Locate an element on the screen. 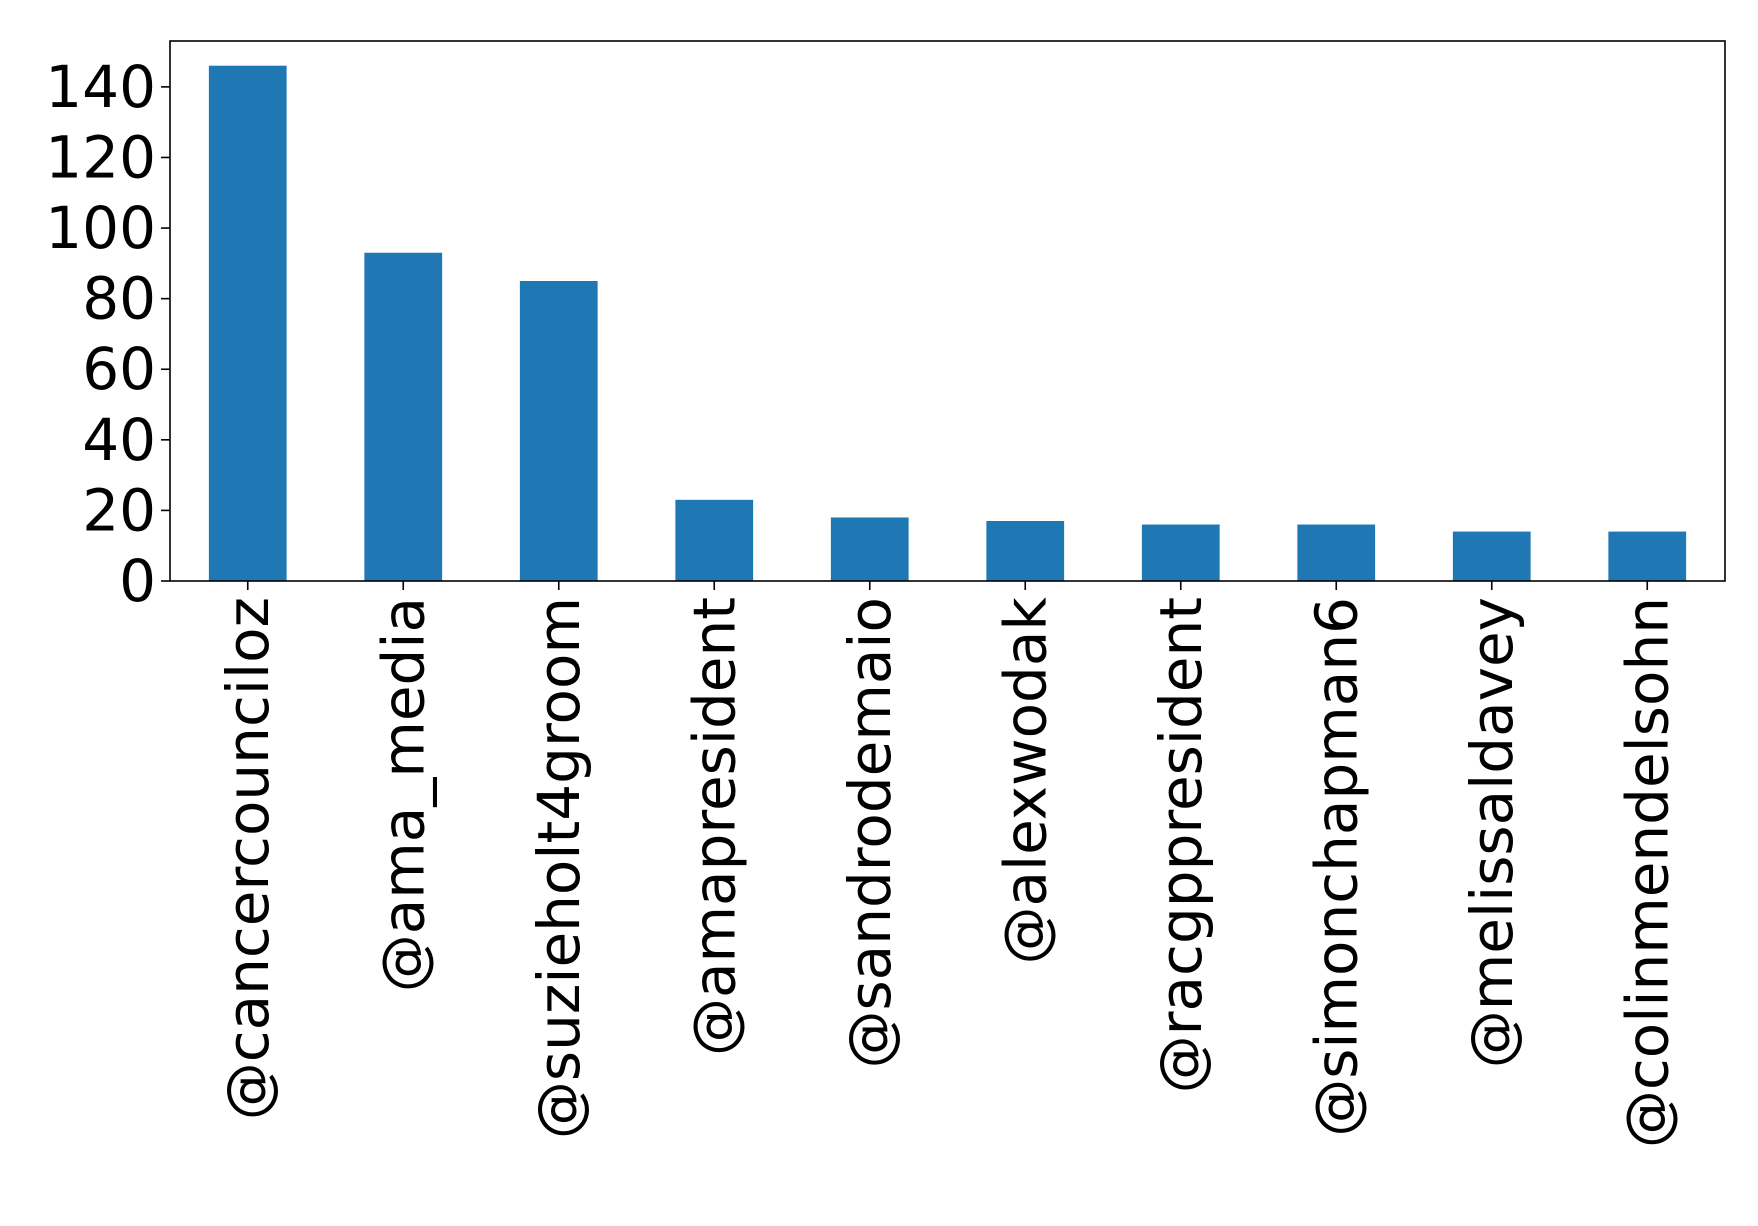 The image size is (1758, 1226). x-tick-label-sandrodemaio: @sandrodemaio is located at coordinates (870, 833).